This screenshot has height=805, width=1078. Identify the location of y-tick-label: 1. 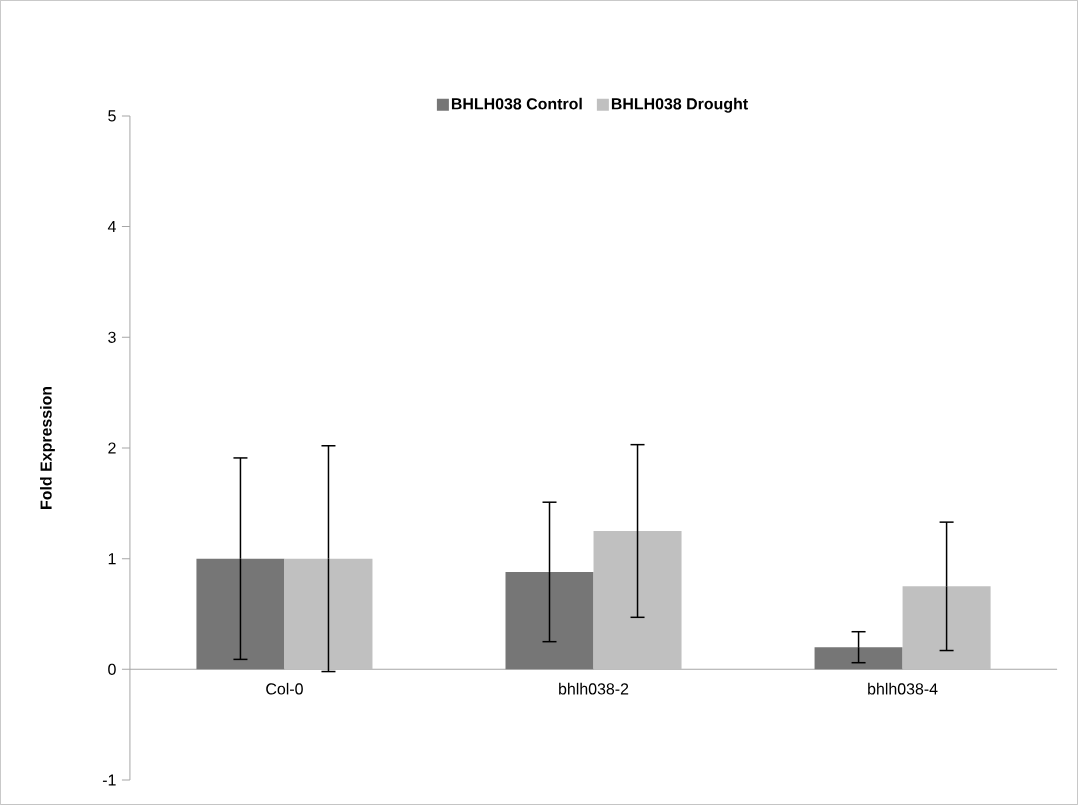
(112, 559).